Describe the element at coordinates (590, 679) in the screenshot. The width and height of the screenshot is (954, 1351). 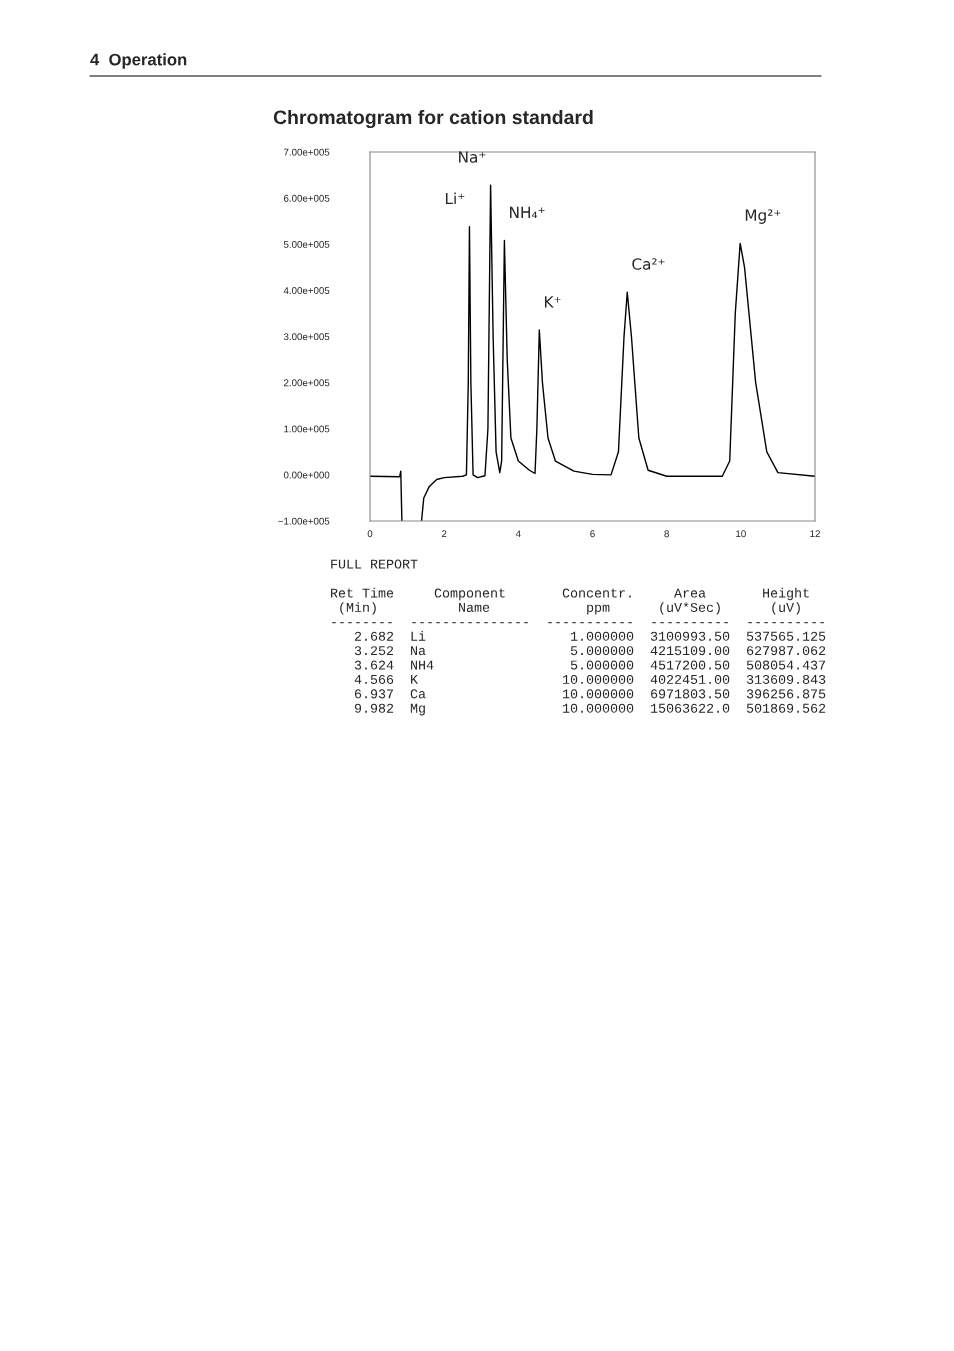
I see `text: 4.566 K 10.000000 4022451.00 313609.843` at that location.